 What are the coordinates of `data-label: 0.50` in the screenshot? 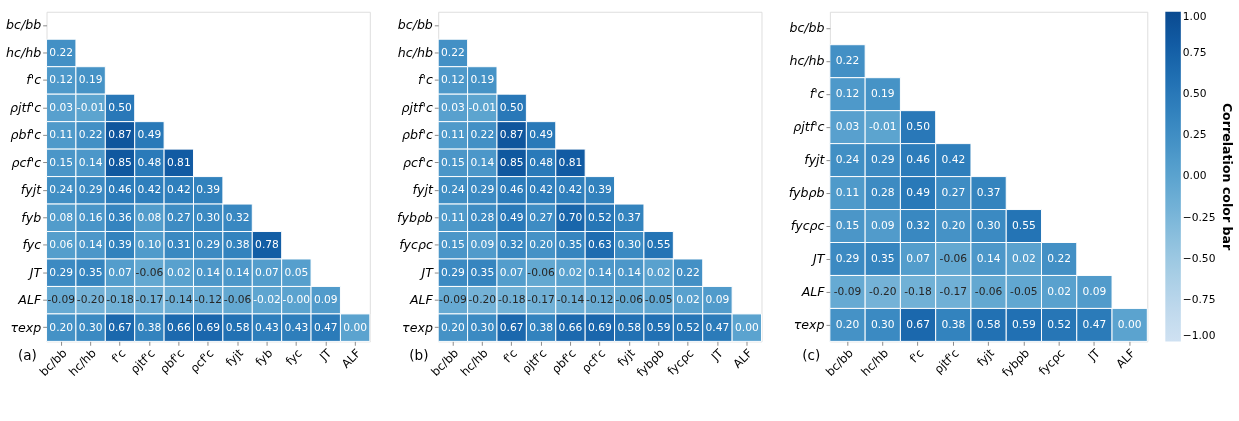 It's located at (511, 107).